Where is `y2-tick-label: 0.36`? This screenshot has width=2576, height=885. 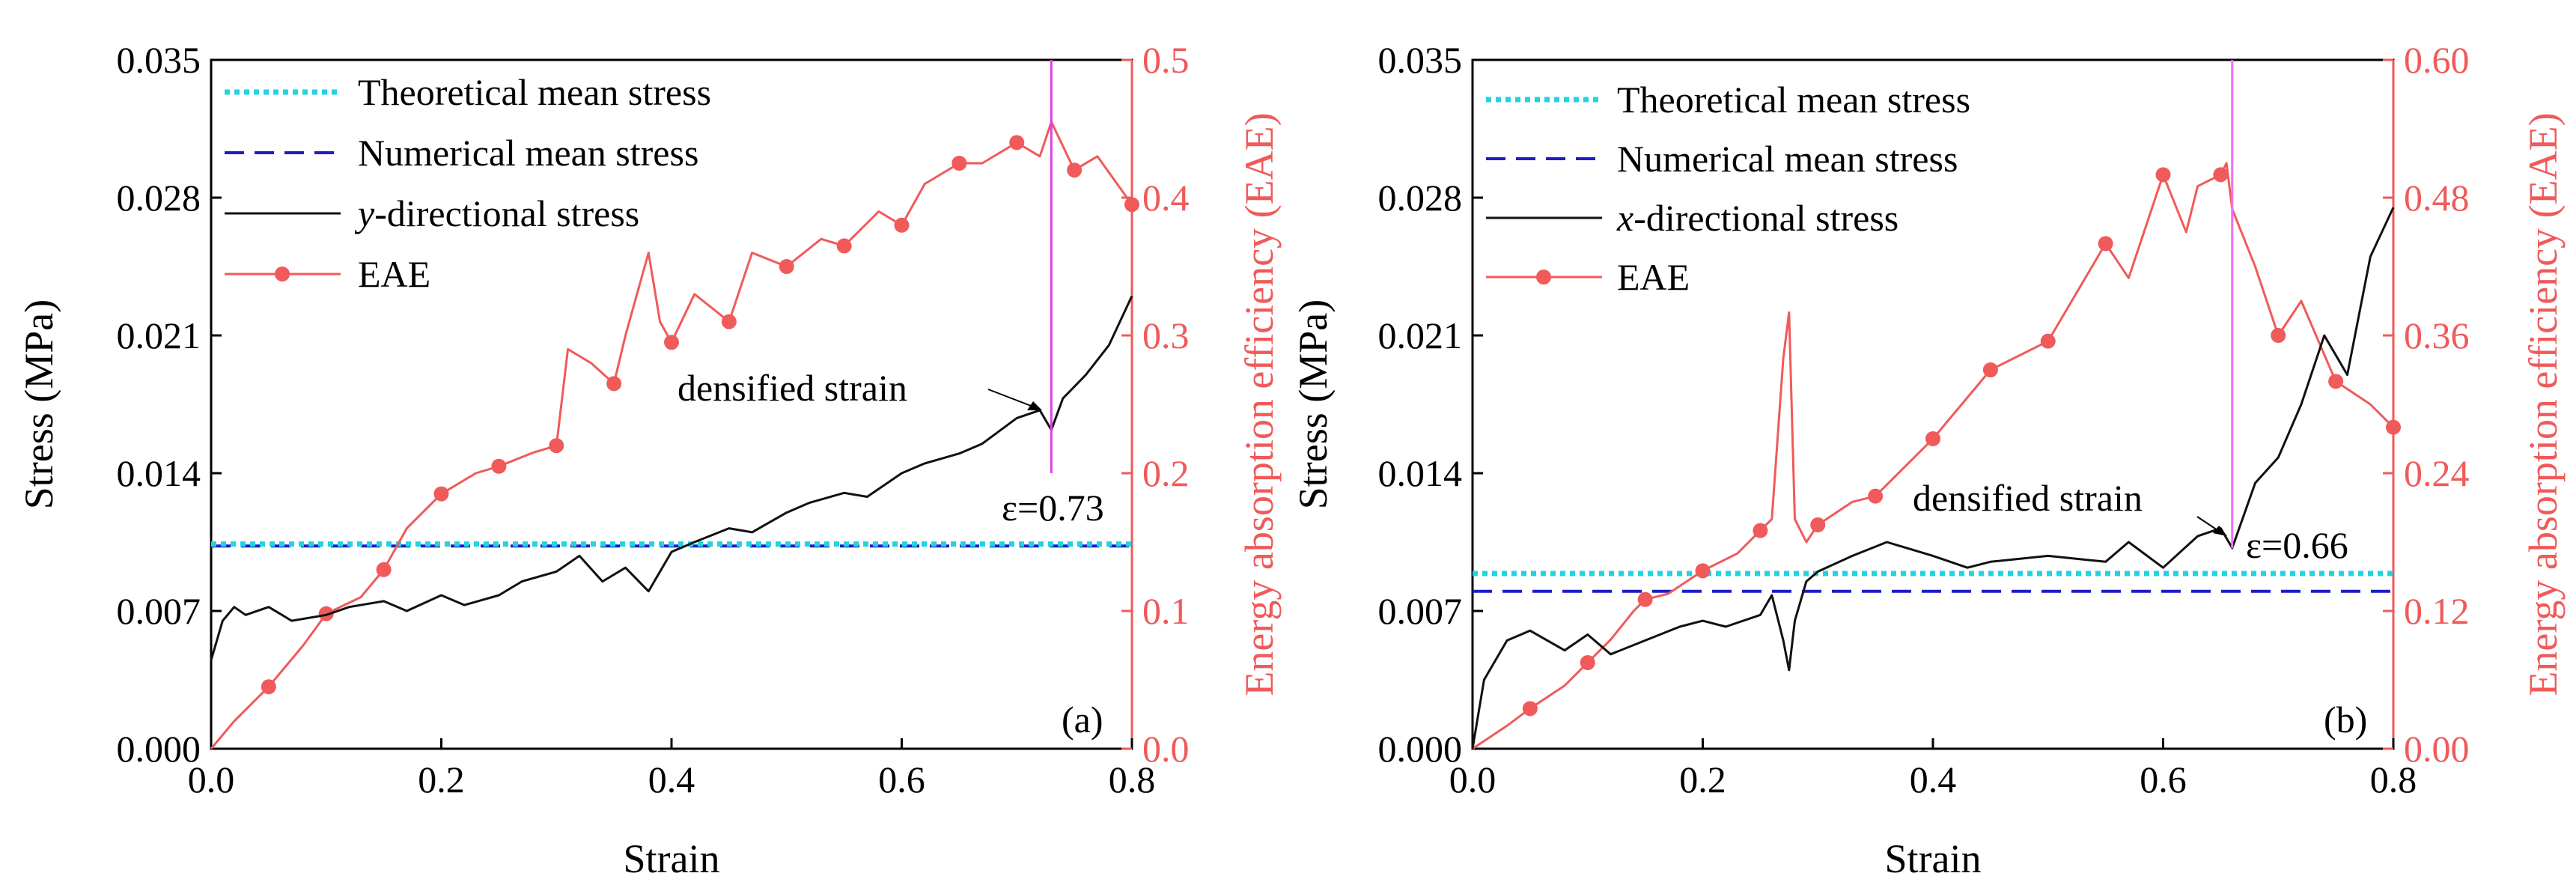 y2-tick-label: 0.36 is located at coordinates (2437, 335).